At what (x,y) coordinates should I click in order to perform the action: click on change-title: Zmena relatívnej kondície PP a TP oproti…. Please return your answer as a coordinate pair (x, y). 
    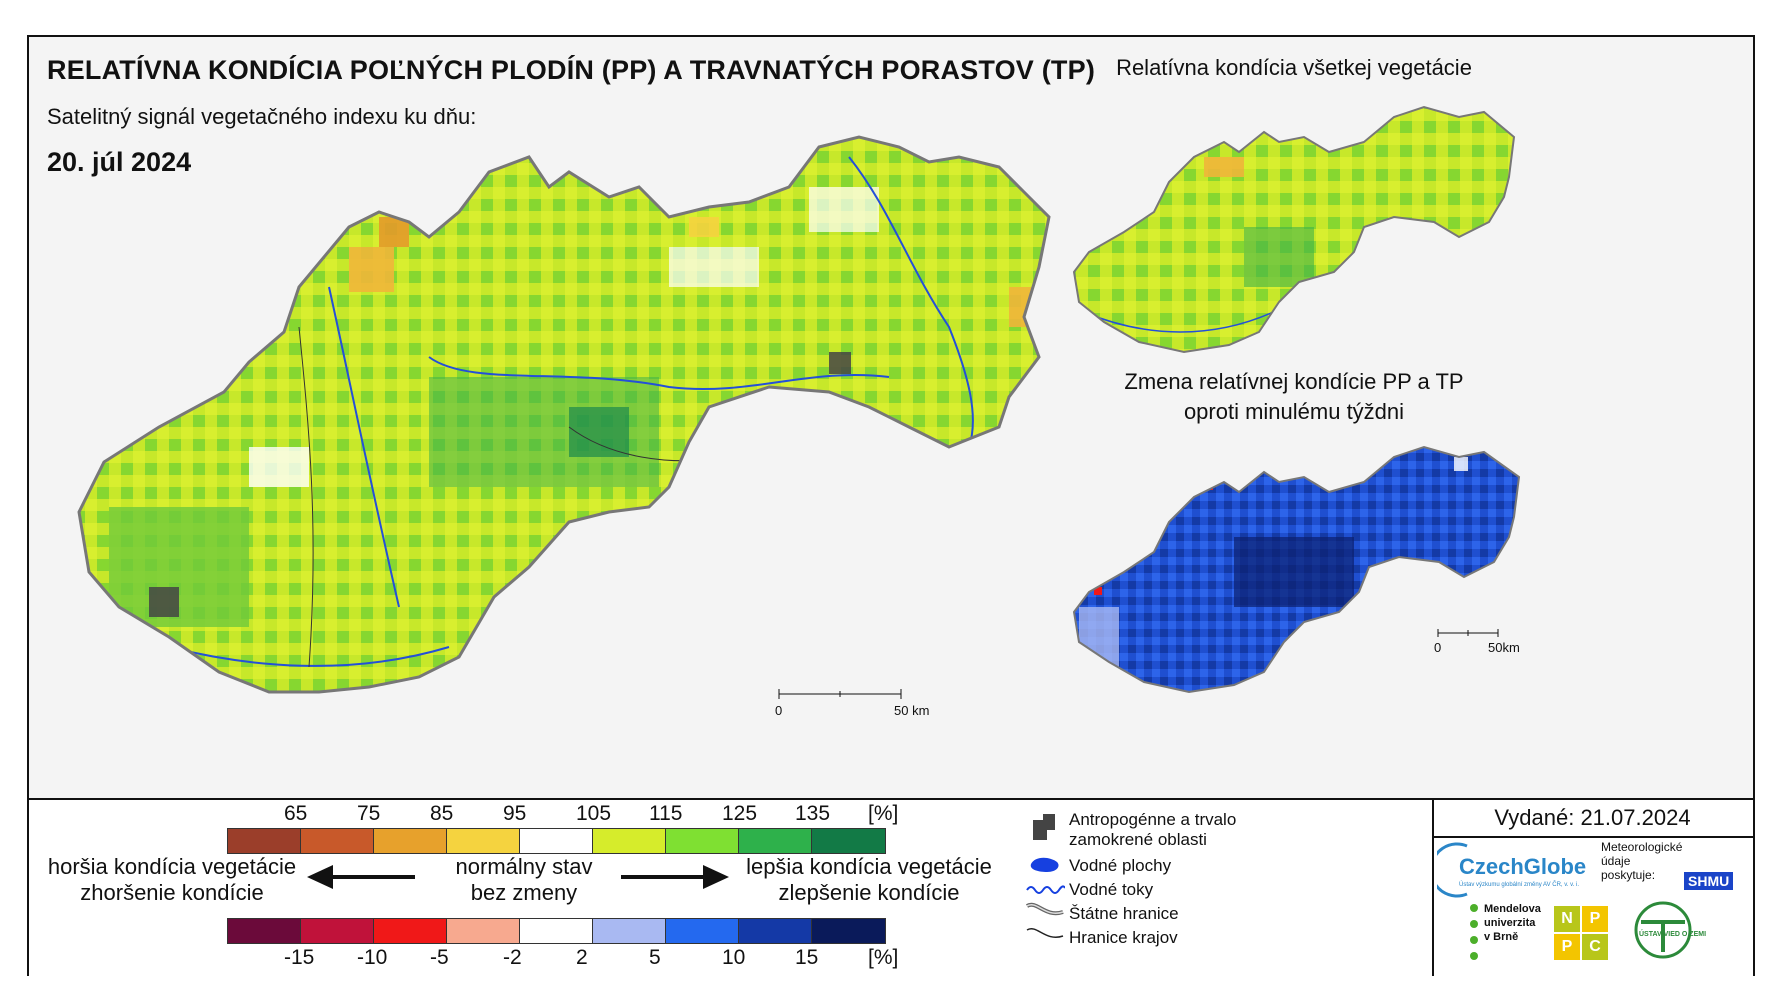
    Looking at the image, I should click on (1294, 397).